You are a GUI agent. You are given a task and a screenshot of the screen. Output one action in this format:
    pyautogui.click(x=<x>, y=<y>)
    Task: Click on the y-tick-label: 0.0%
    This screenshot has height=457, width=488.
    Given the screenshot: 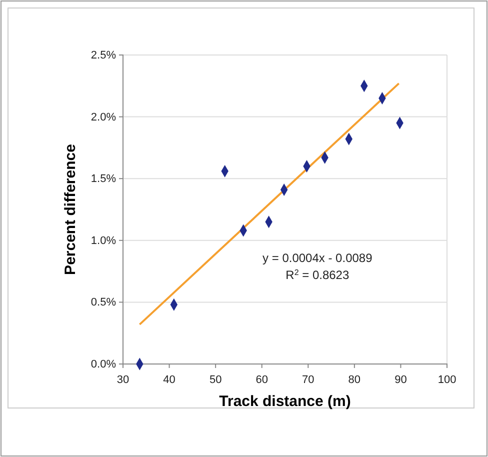 What is the action you would take?
    pyautogui.click(x=103, y=364)
    